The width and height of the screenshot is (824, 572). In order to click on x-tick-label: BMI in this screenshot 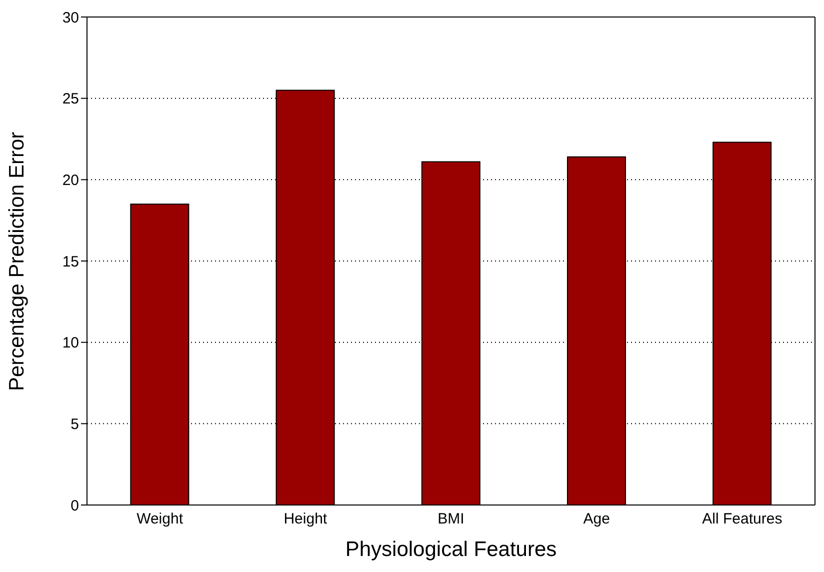, I will do `click(451, 519)`.